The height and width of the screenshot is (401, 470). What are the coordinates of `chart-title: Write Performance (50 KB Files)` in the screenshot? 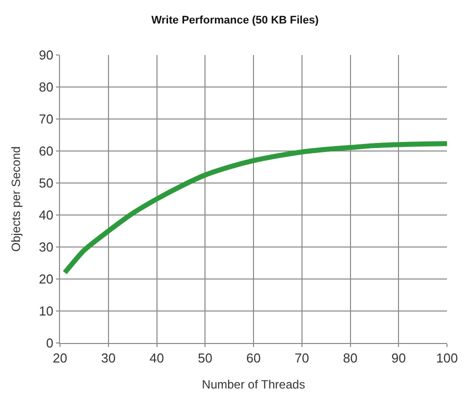 It's located at (235, 20).